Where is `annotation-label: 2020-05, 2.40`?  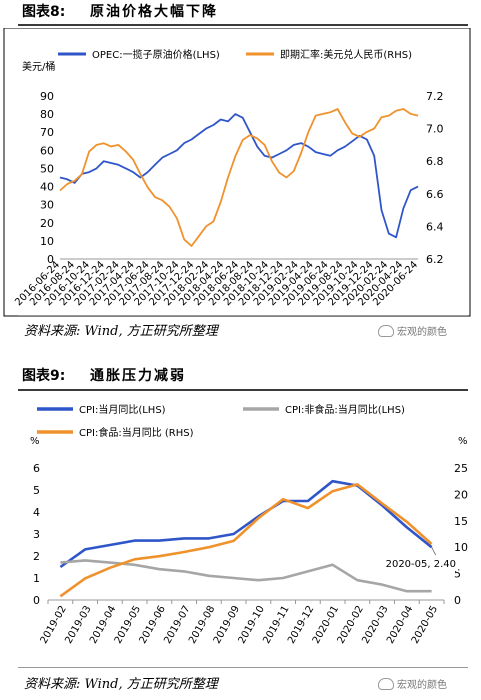 annotation-label: 2020-05, 2.40 is located at coordinates (421, 564).